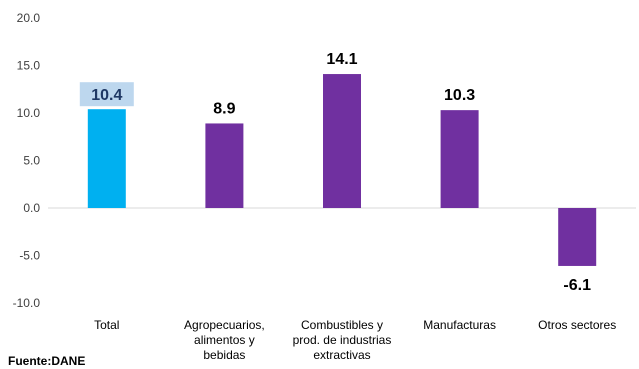 Image resolution: width=639 pixels, height=369 pixels. I want to click on y-tick-label: 20.0, so click(29, 18).